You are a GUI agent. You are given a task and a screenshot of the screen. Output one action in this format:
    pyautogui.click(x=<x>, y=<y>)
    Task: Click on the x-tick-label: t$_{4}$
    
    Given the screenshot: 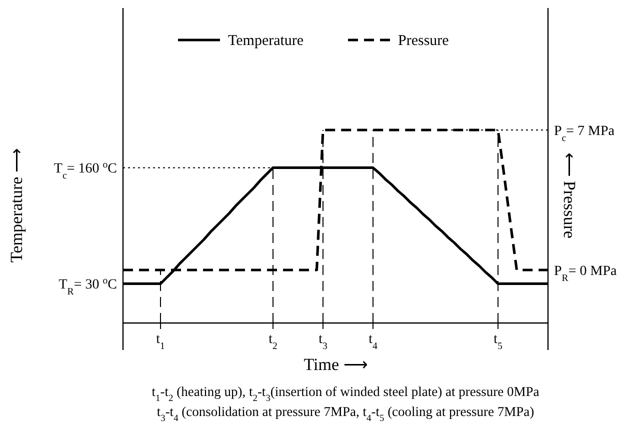 What is the action you would take?
    pyautogui.click(x=373, y=342)
    